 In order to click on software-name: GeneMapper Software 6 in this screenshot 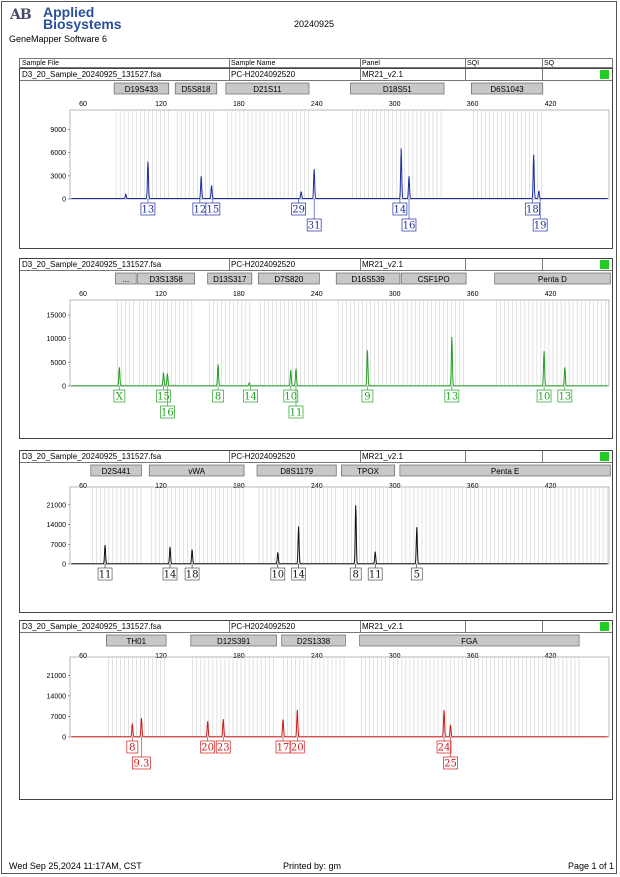, I will do `click(58, 39)`.